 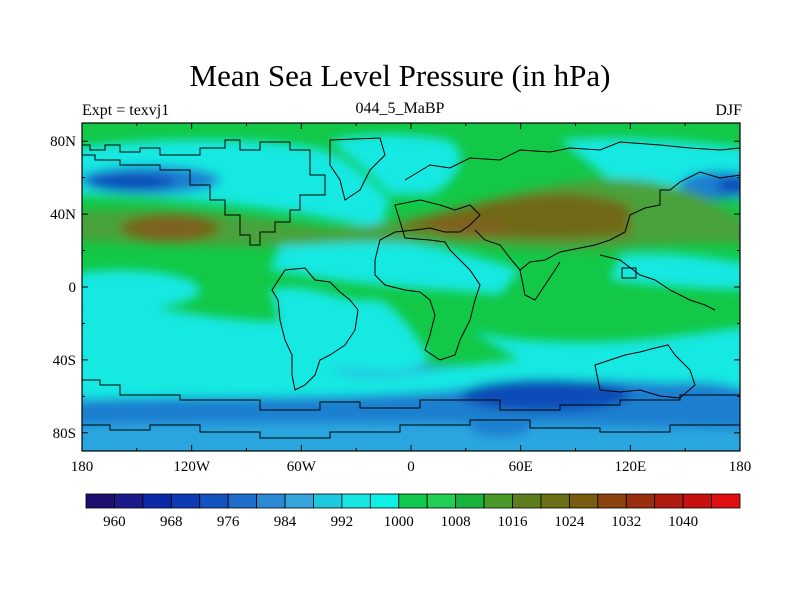 What do you see at coordinates (141, 290) in the screenshot?
I see `field-west-pacific-cyan` at bounding box center [141, 290].